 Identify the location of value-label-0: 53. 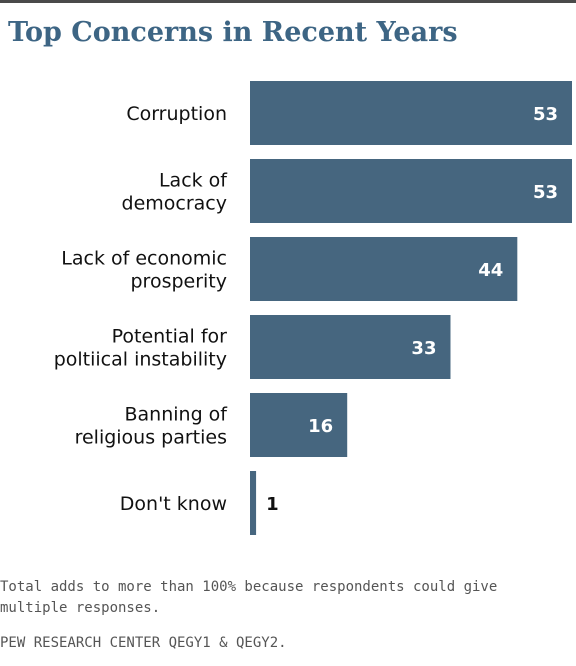
(545, 114).